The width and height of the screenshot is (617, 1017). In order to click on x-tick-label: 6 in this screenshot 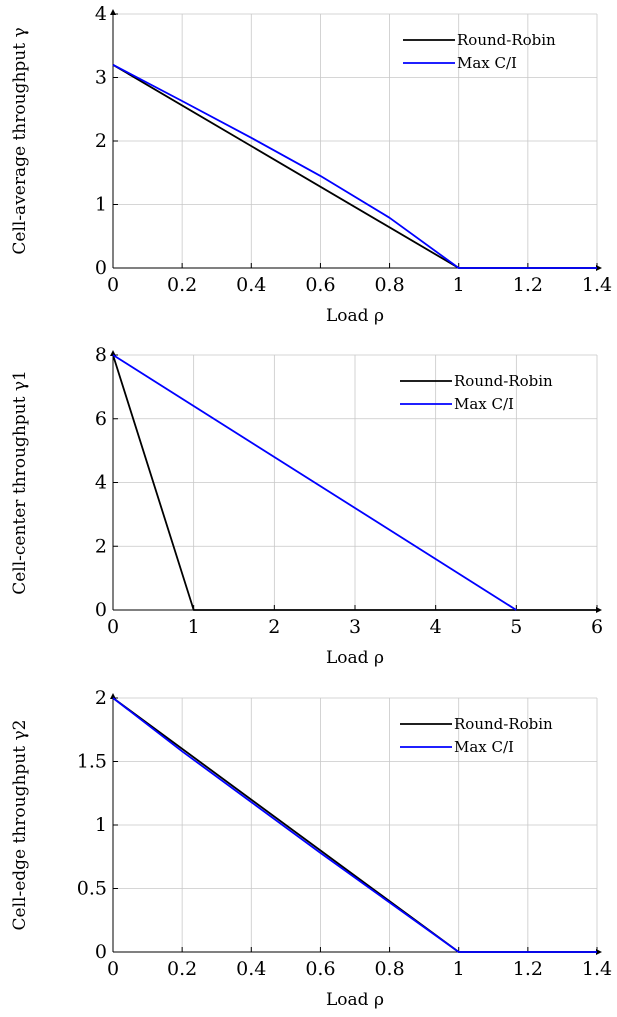, I will do `click(597, 627)`.